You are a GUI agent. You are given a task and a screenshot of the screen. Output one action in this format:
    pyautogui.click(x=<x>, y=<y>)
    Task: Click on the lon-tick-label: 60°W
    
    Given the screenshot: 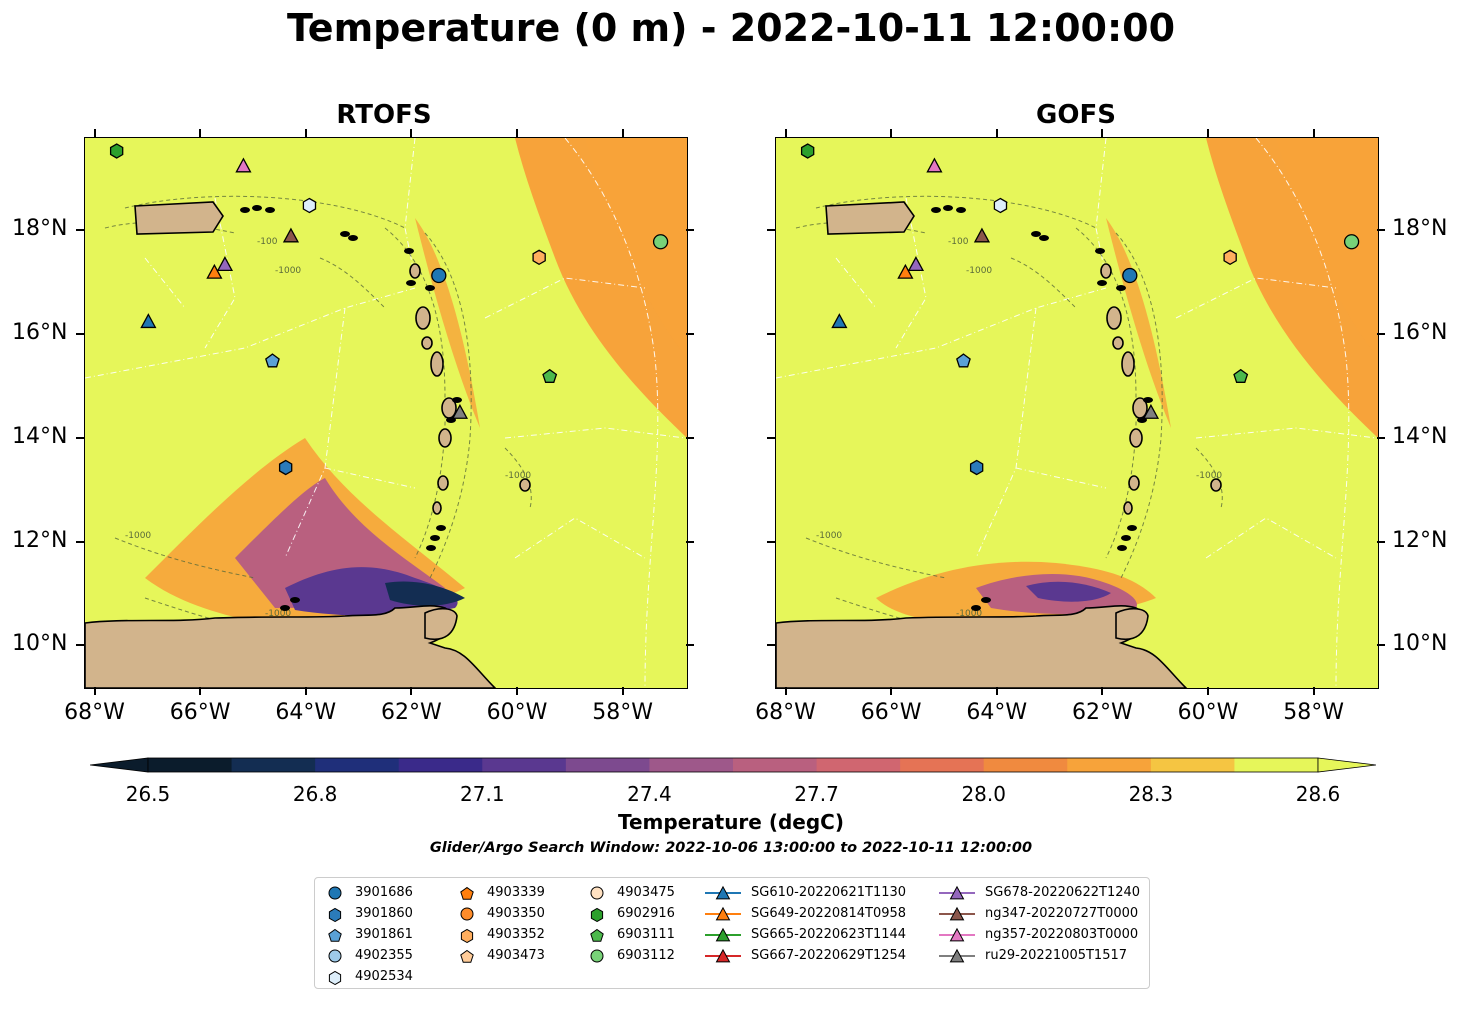 What is the action you would take?
    pyautogui.click(x=1208, y=712)
    